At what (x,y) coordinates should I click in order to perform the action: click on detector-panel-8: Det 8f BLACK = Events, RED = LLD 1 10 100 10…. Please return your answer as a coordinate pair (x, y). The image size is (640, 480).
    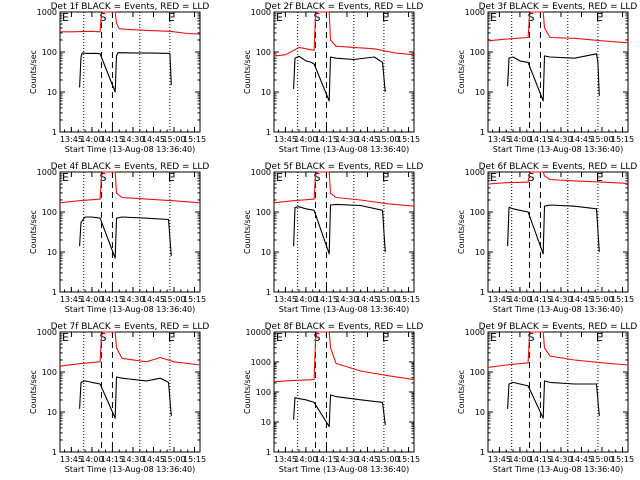
    Looking at the image, I should click on (333, 398).